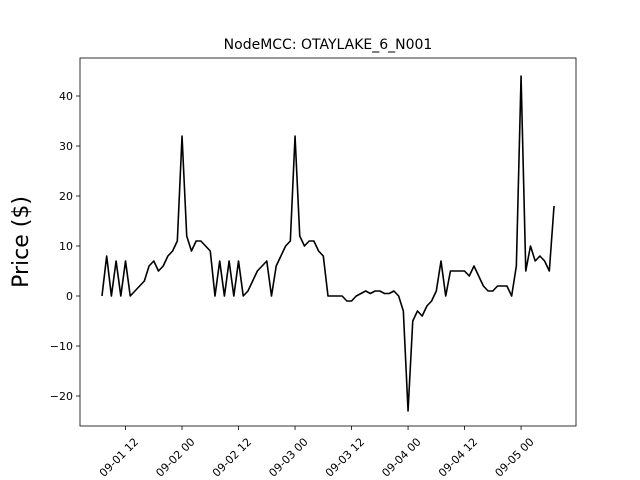 The image size is (640, 480). I want to click on y-tick-label: 0, so click(69, 296).